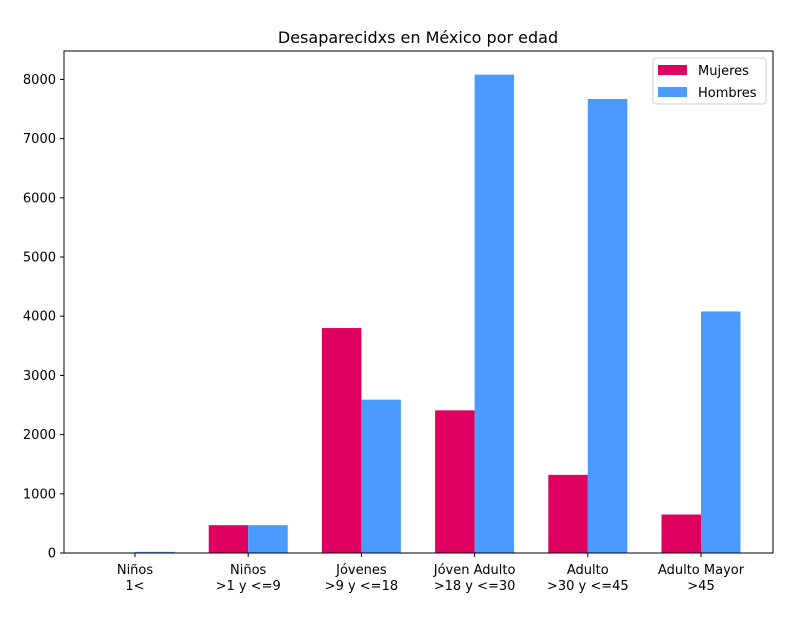  Describe the element at coordinates (701, 570) in the screenshot. I see `x-tick-label: Adulto Mayor` at that location.